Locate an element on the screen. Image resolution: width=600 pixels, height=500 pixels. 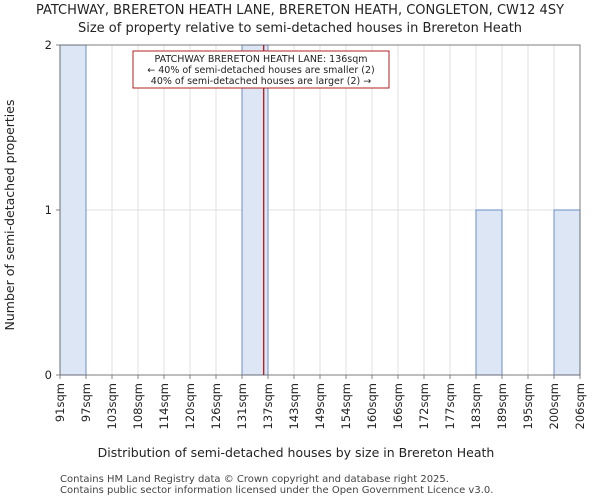
x-tick-label: 120sqm is located at coordinates (190, 406).